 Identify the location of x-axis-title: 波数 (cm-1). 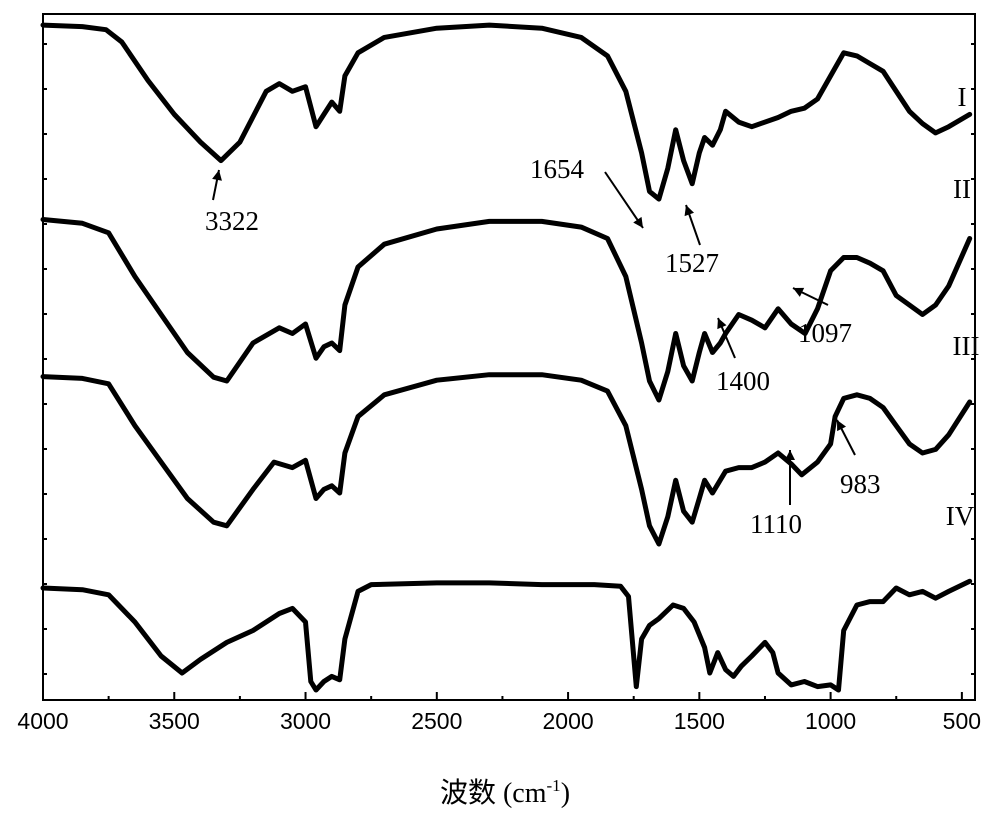
(505, 792).